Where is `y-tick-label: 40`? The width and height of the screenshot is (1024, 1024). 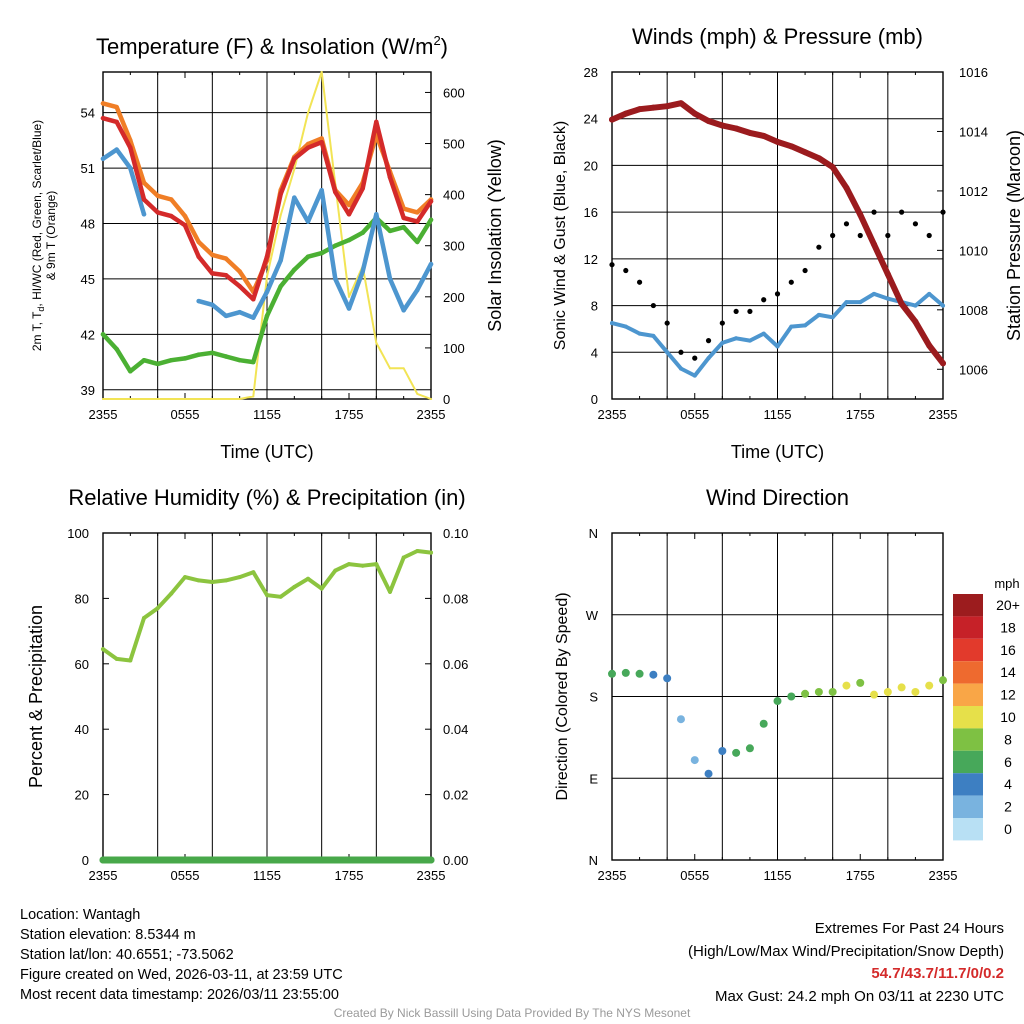
y-tick-label: 40 is located at coordinates (82, 729).